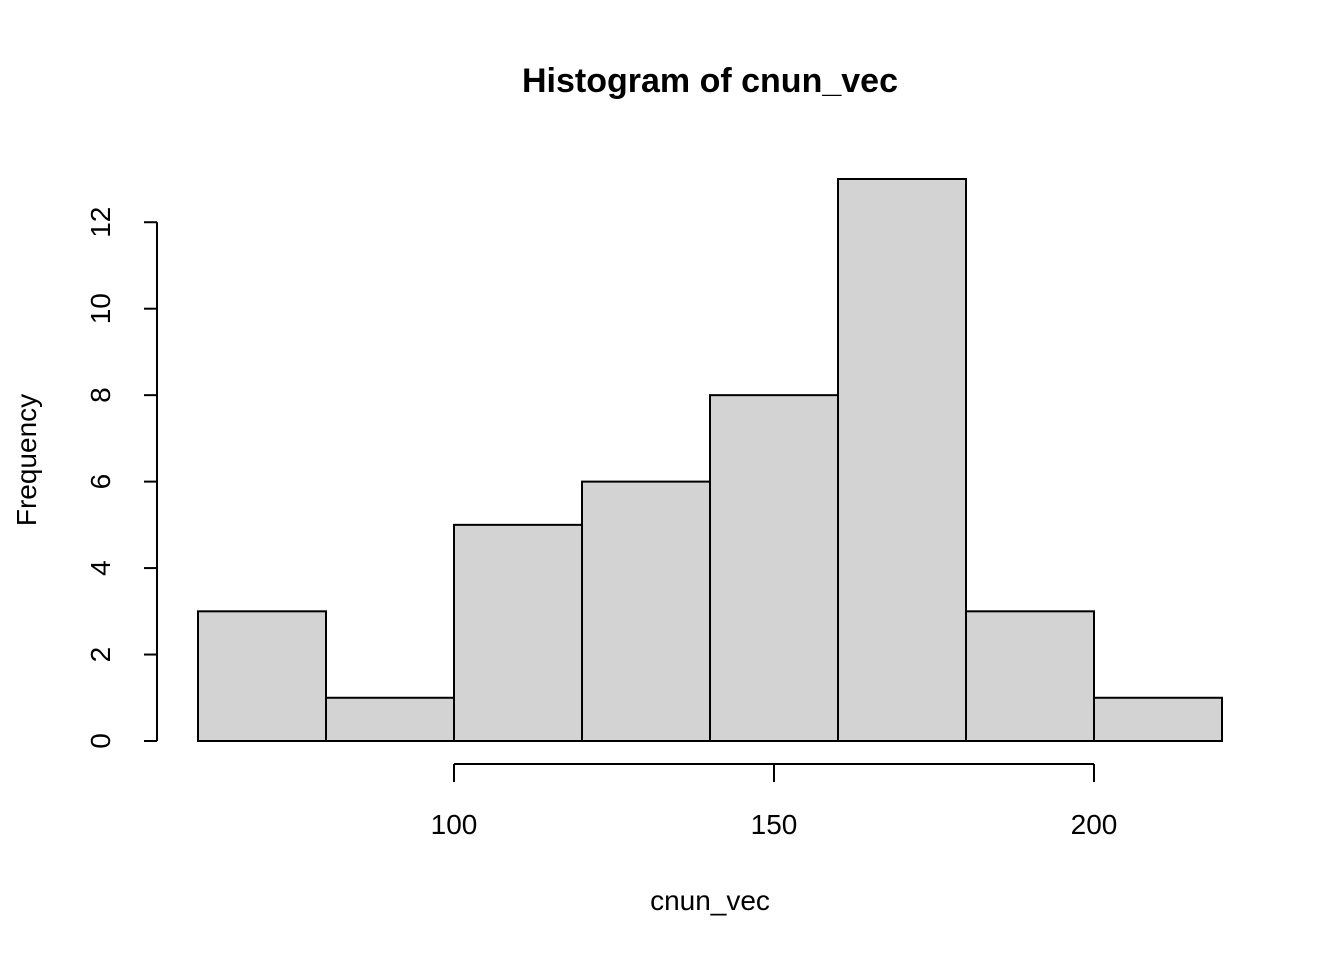 The image size is (1344, 960). What do you see at coordinates (121, 478) in the screenshot?
I see `y-axis: 0 2 4 6 8 10 12` at bounding box center [121, 478].